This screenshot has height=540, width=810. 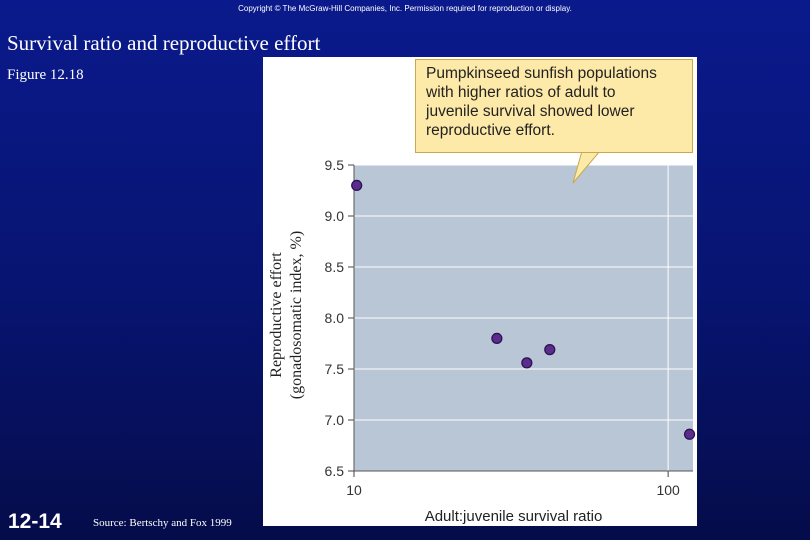 What do you see at coordinates (490, 130) in the screenshot?
I see `callout-line: reproductive effort.` at bounding box center [490, 130].